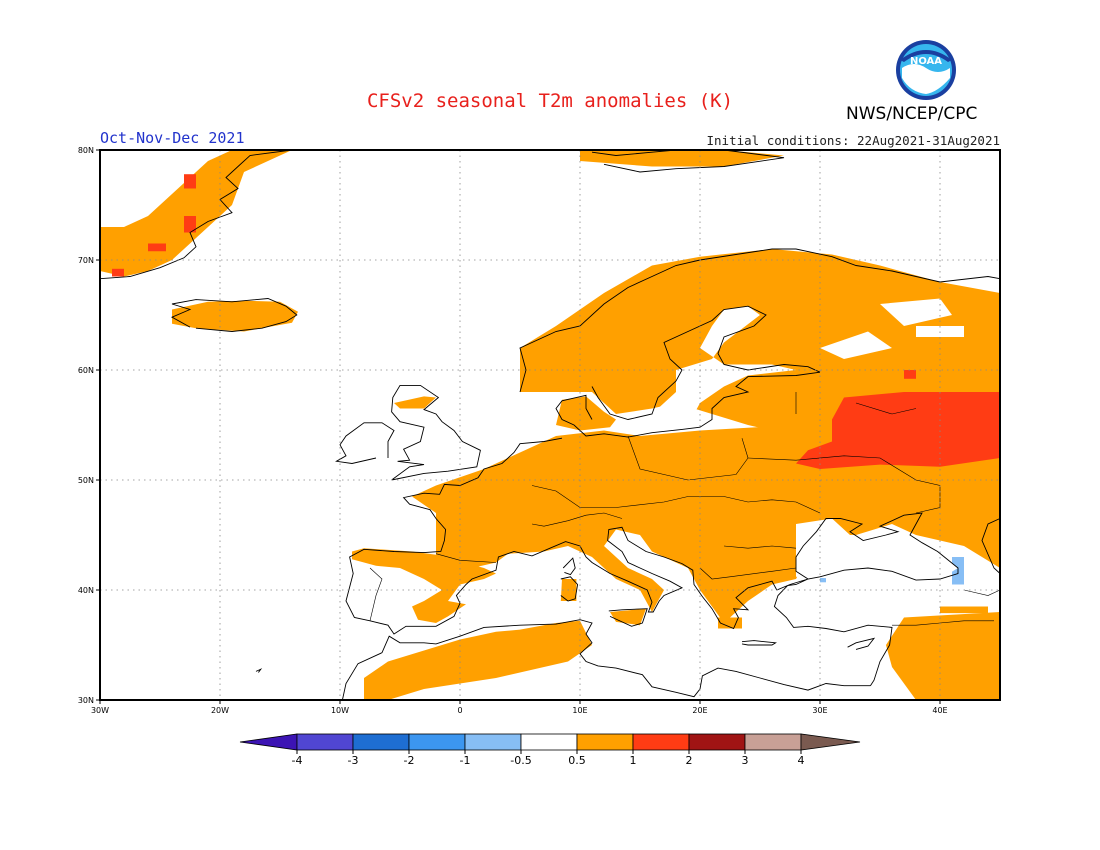 Image resolution: width=1100 pixels, height=850 pixels. Describe the element at coordinates (579, 710) in the screenshot. I see `lon-tick-label: 10E` at that location.